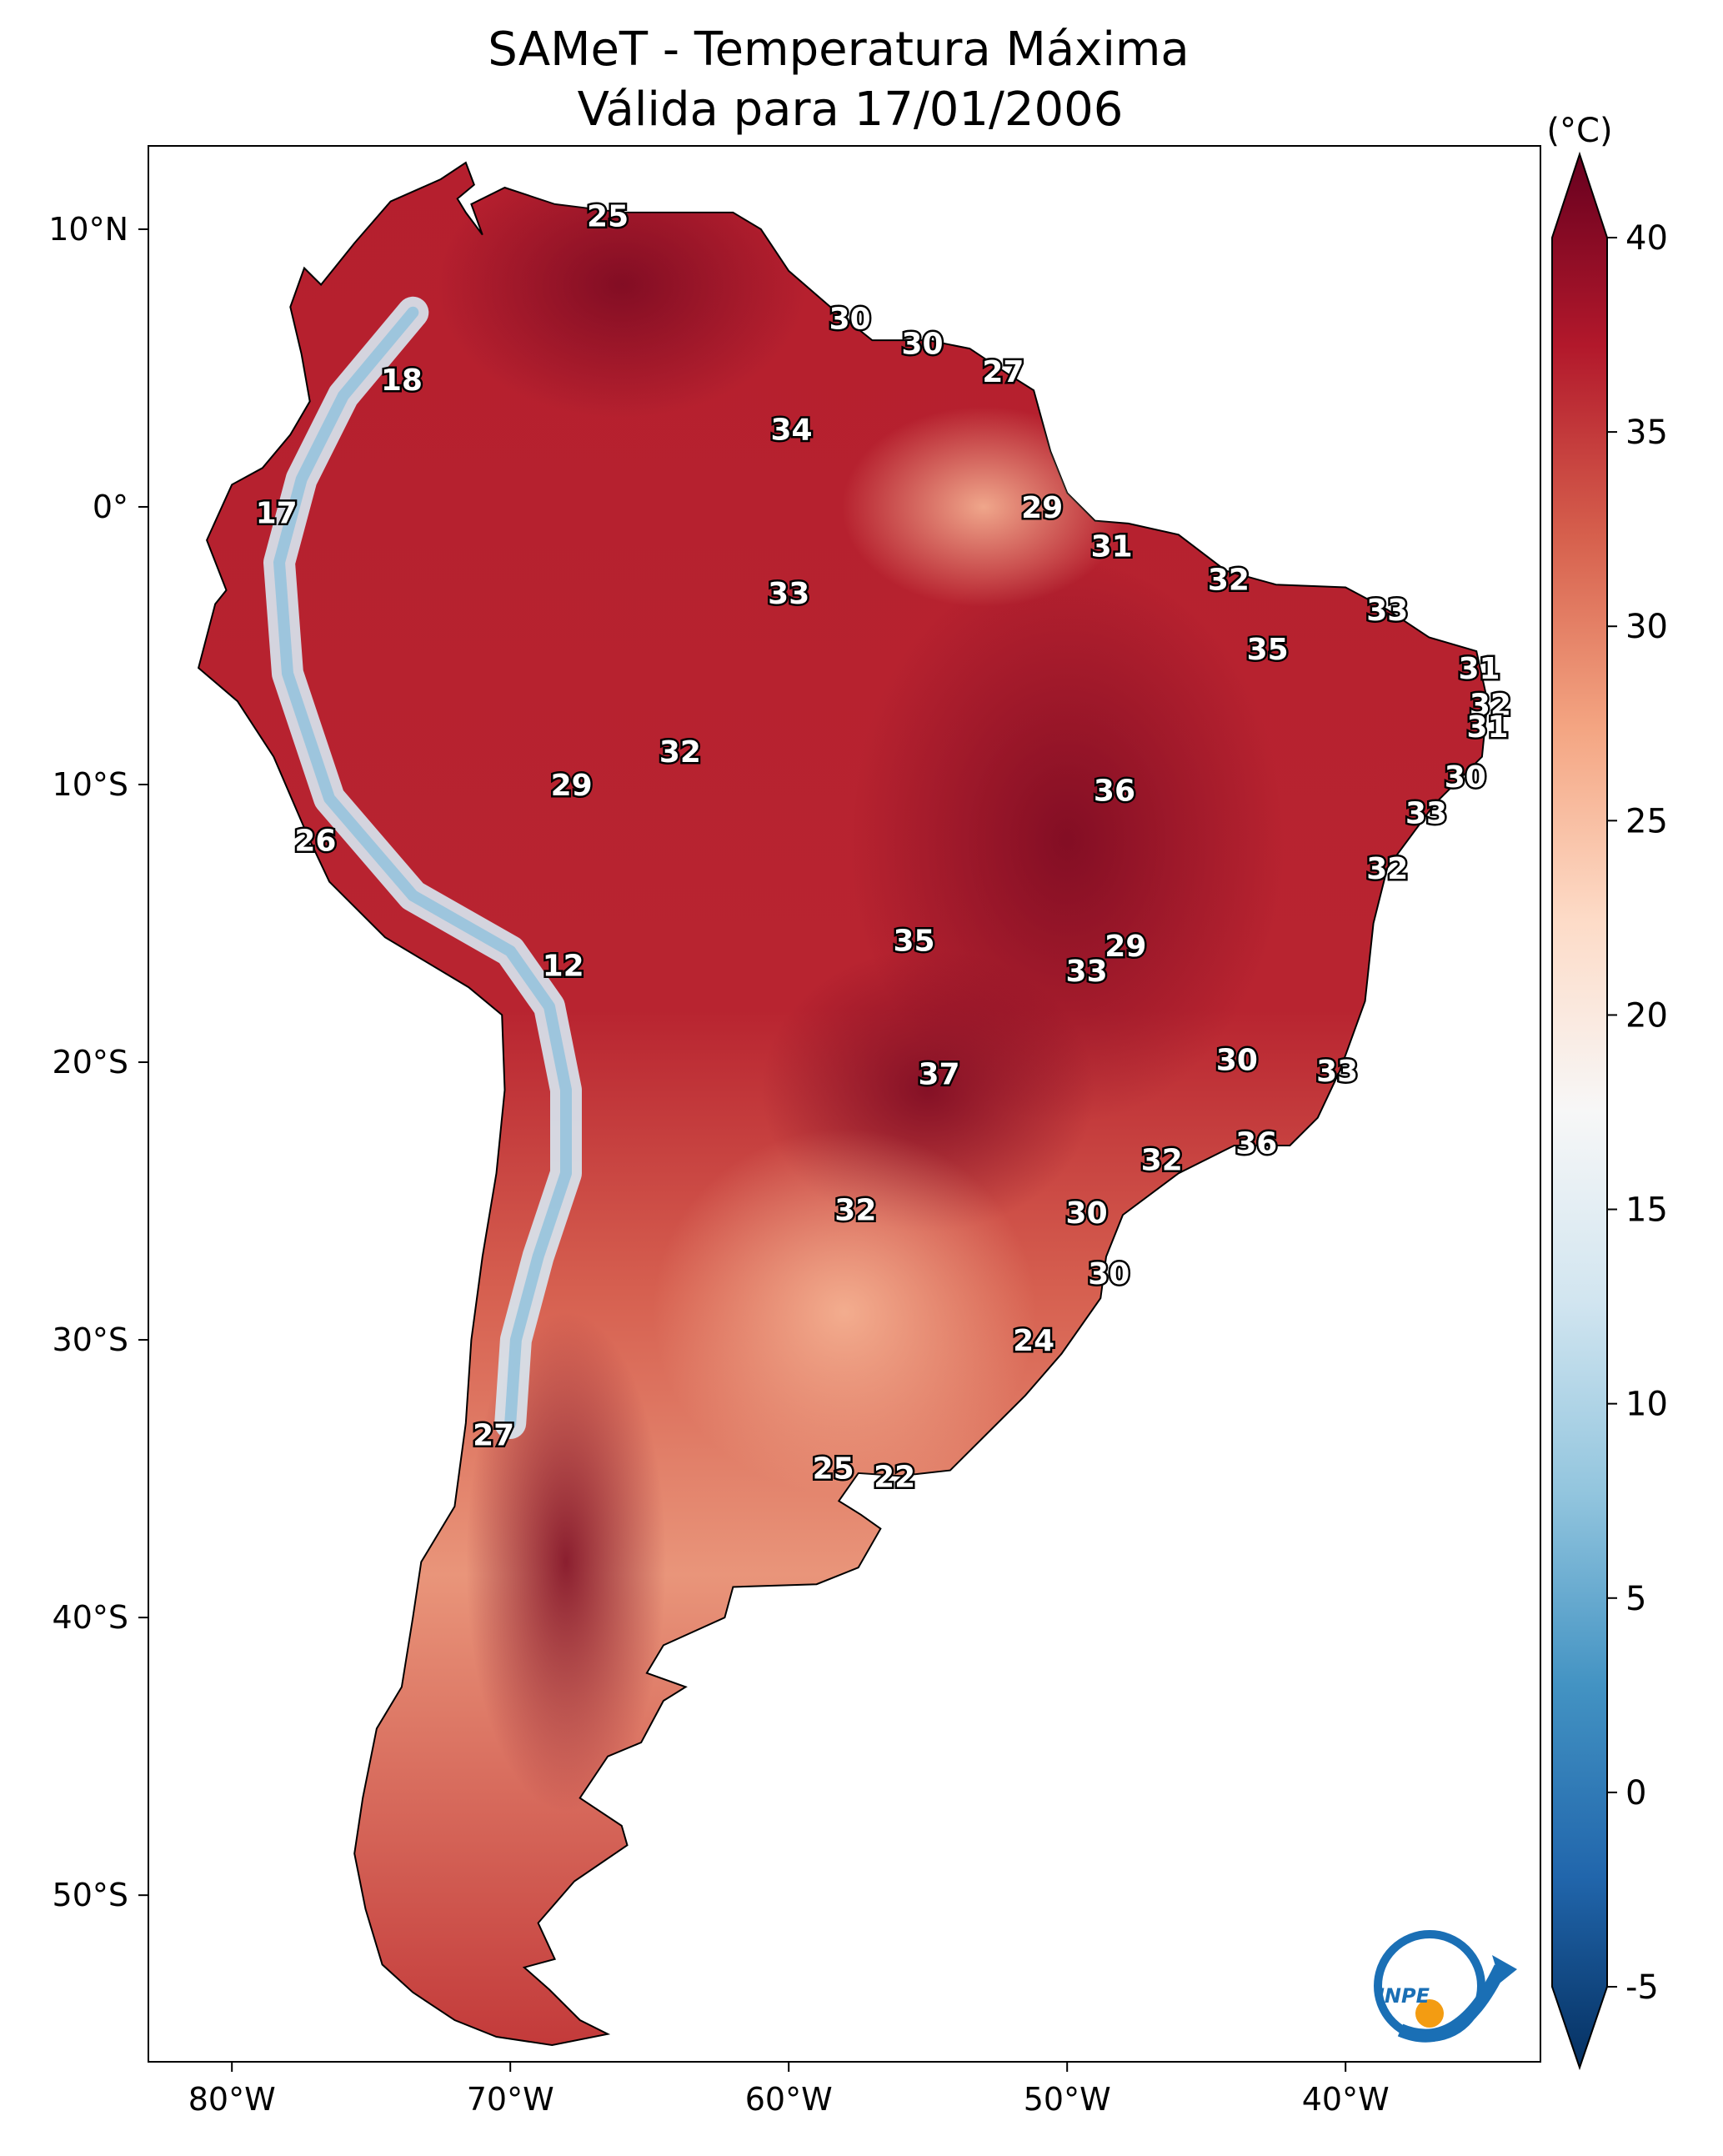 The image size is (1723, 2156). I want to click on temperature-label: 12, so click(563, 966).